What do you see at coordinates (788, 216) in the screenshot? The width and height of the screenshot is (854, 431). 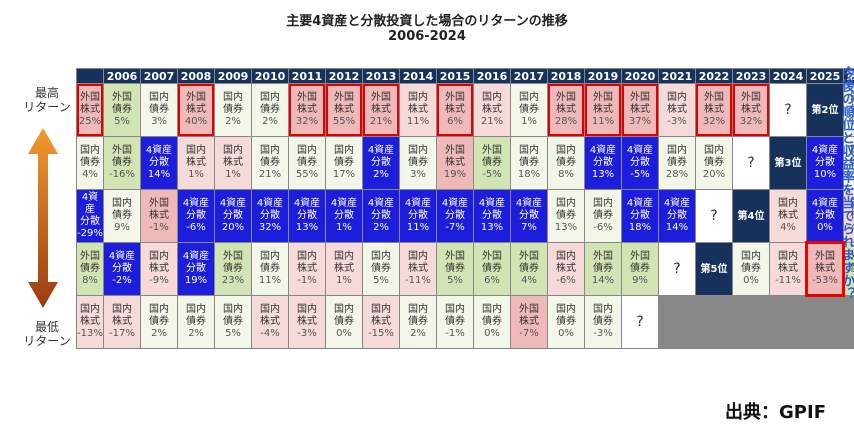 I see `rank-cell: 国内 株式 4%` at bounding box center [788, 216].